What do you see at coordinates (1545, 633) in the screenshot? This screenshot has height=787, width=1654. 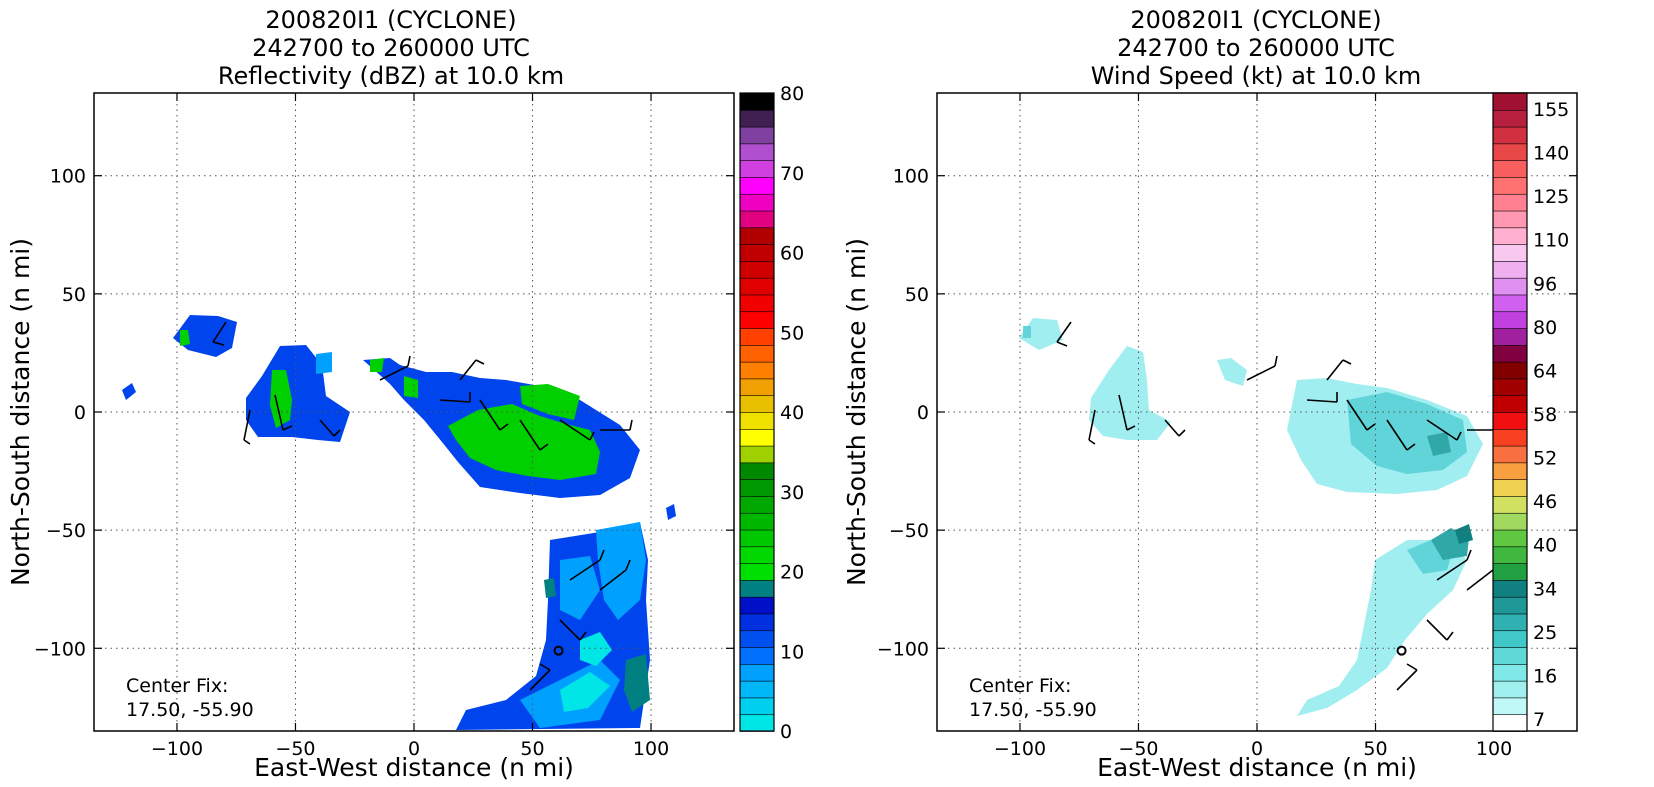 I see `colorbar-tick-label: 25` at bounding box center [1545, 633].